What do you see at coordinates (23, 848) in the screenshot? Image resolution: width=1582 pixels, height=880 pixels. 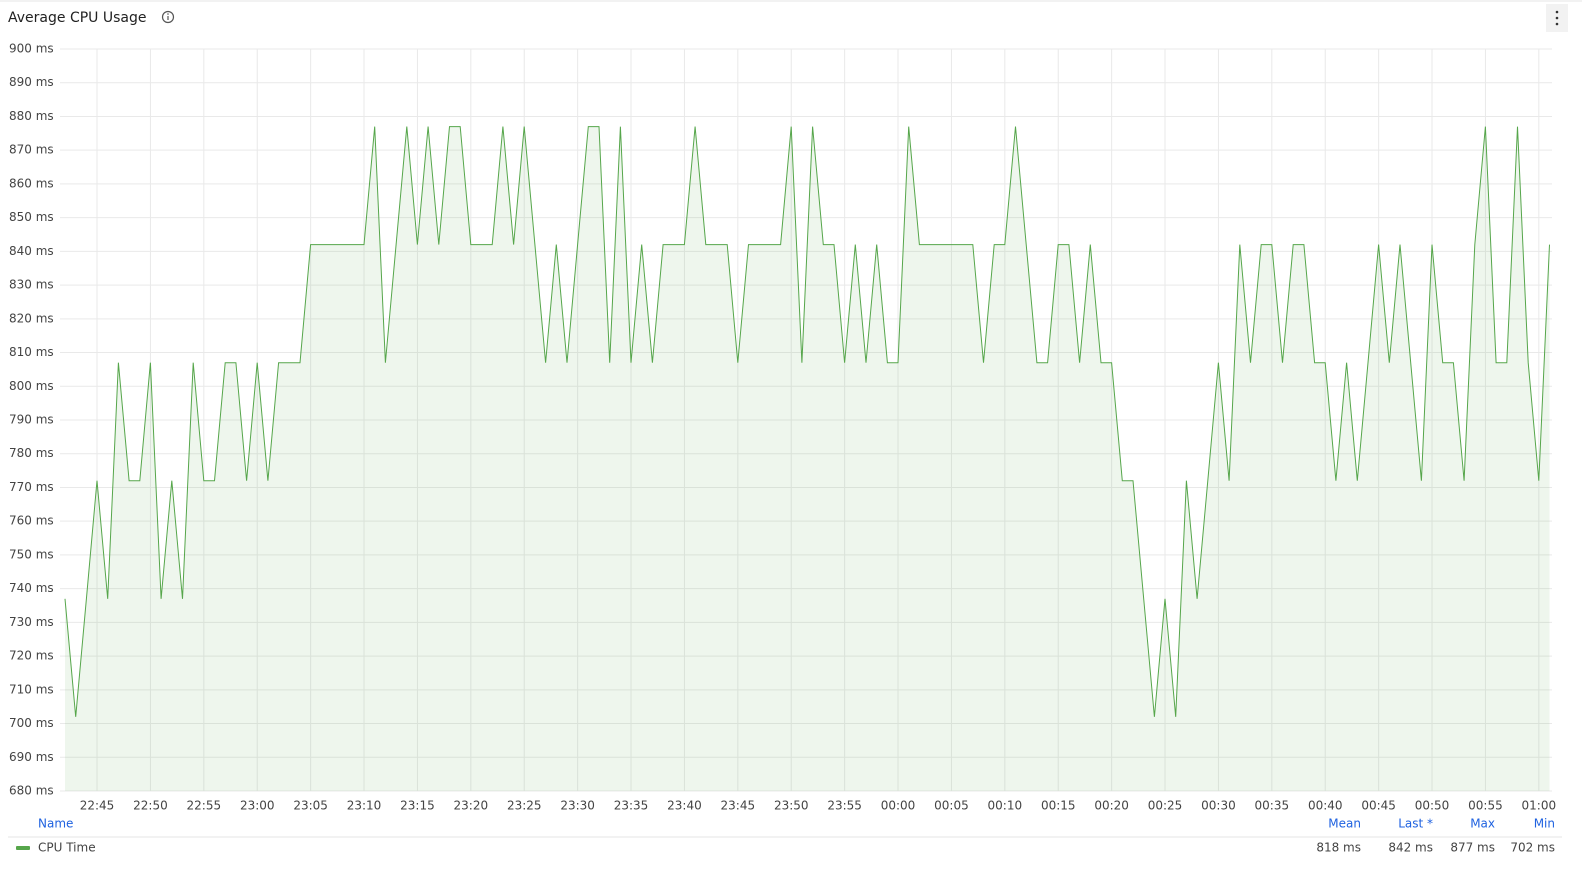 I see `legend-swatch` at bounding box center [23, 848].